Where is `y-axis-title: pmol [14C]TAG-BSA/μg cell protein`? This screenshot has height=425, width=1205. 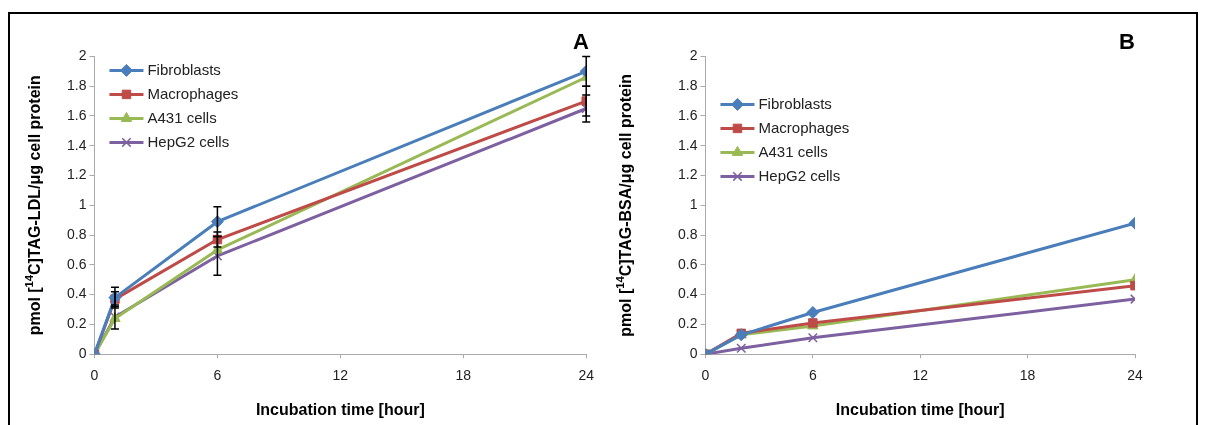 y-axis-title: pmol [14C]TAG-BSA/μg cell protein is located at coordinates (624, 205).